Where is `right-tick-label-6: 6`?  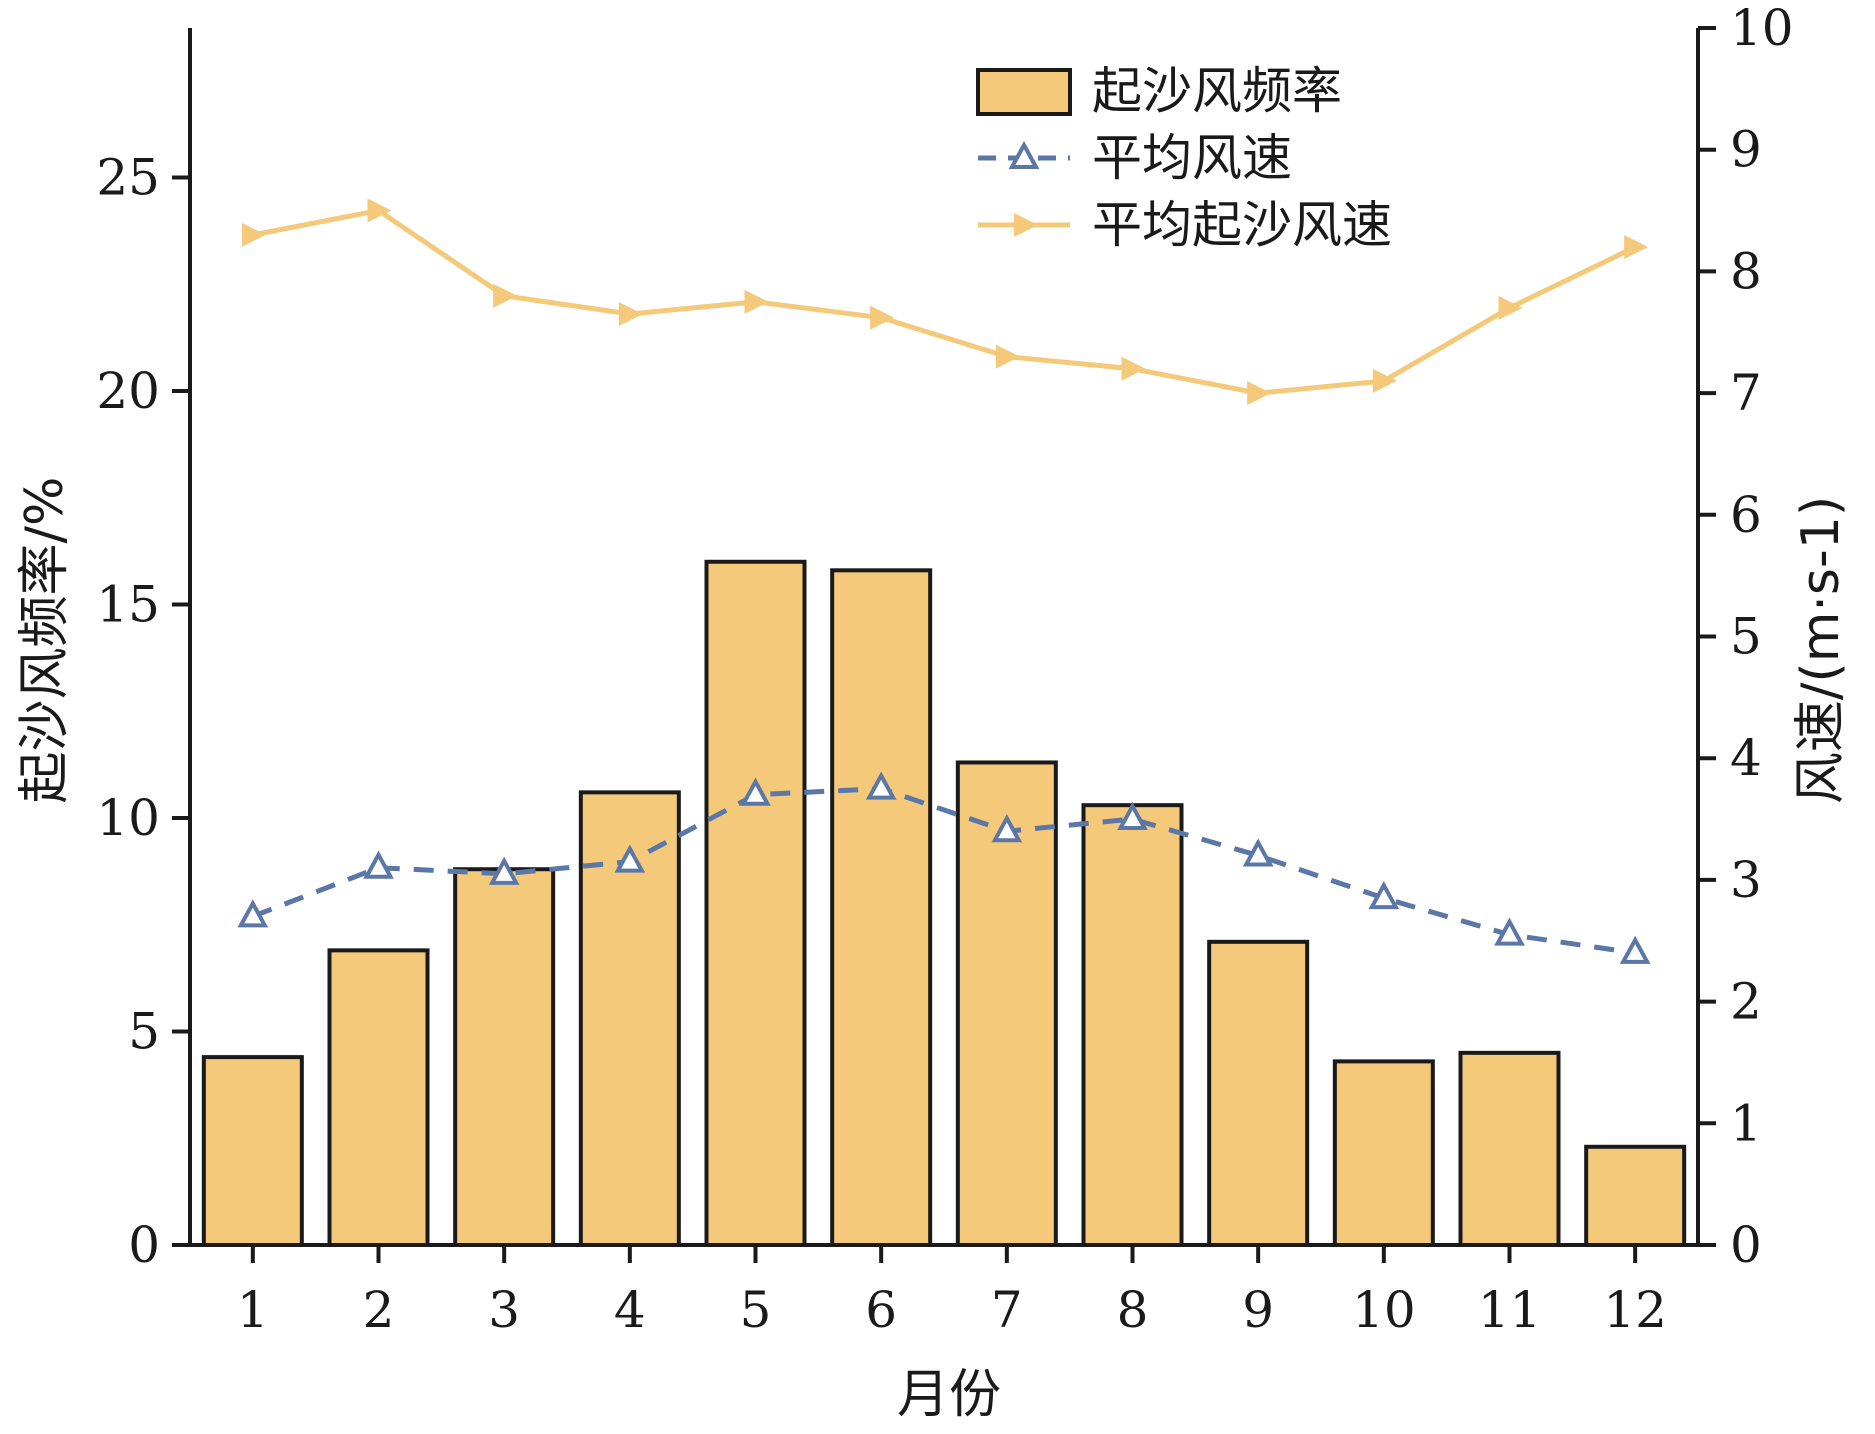
right-tick-label-6: 6 is located at coordinates (1746, 515).